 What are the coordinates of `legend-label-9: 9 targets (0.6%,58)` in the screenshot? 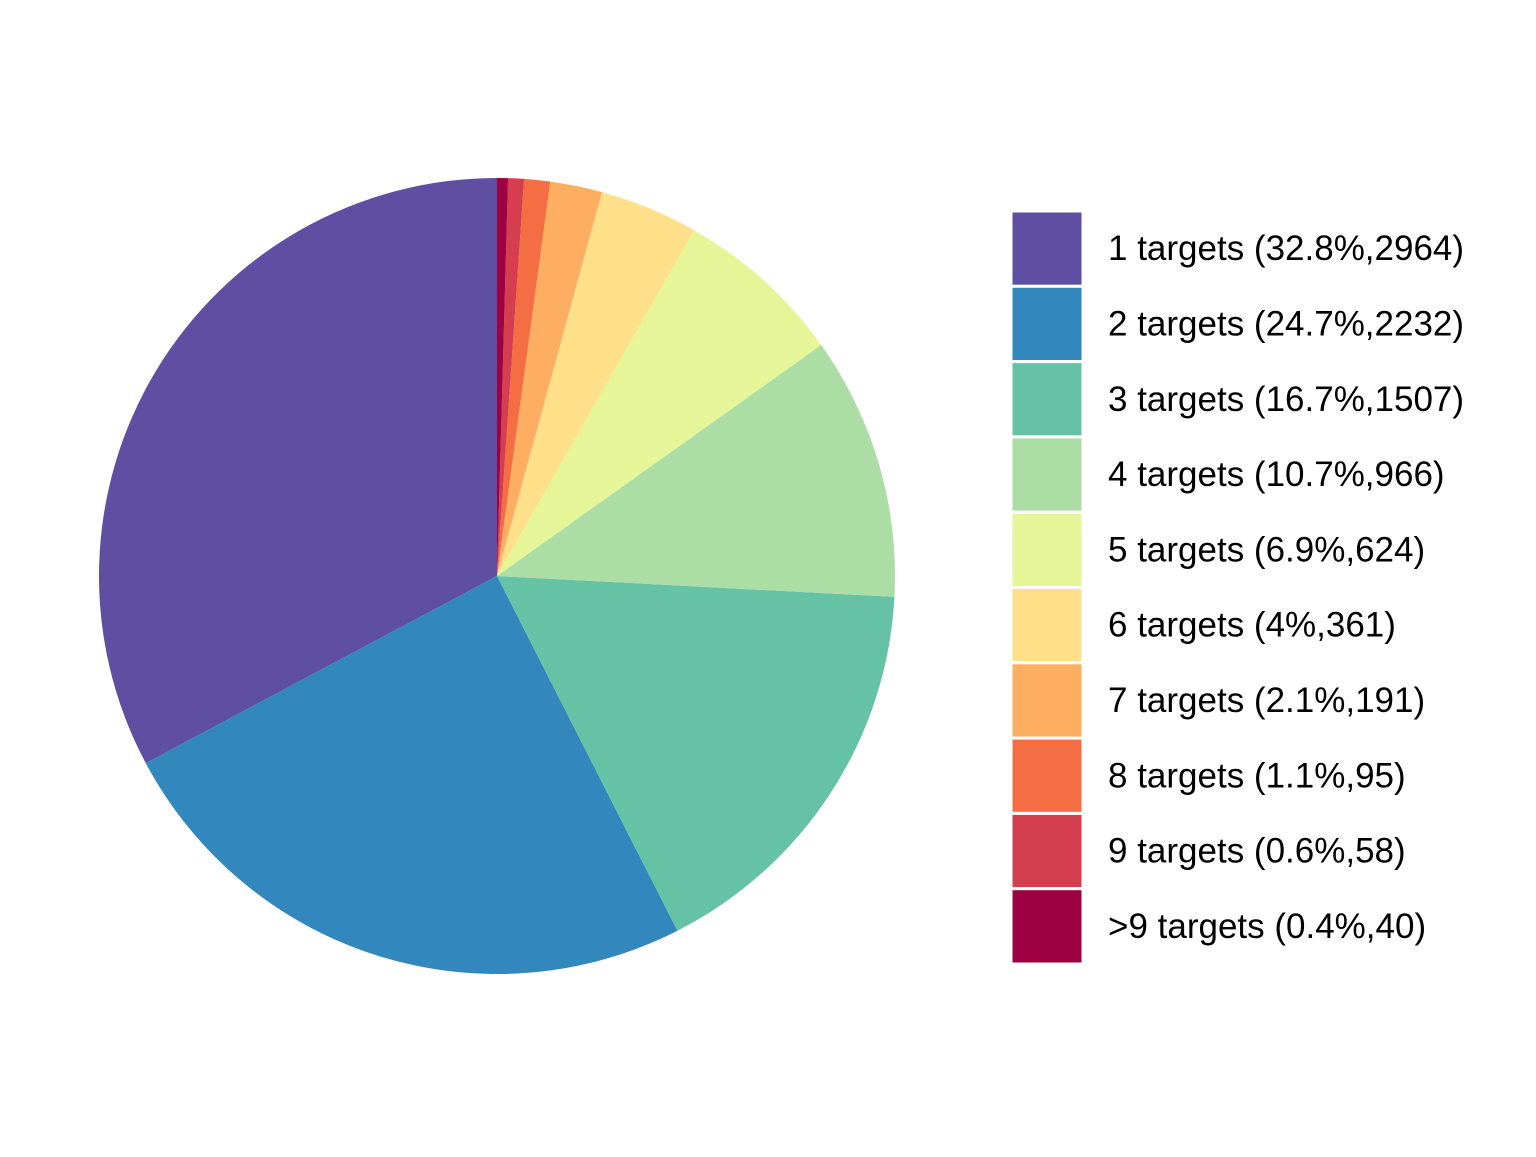 It's located at (1257, 851).